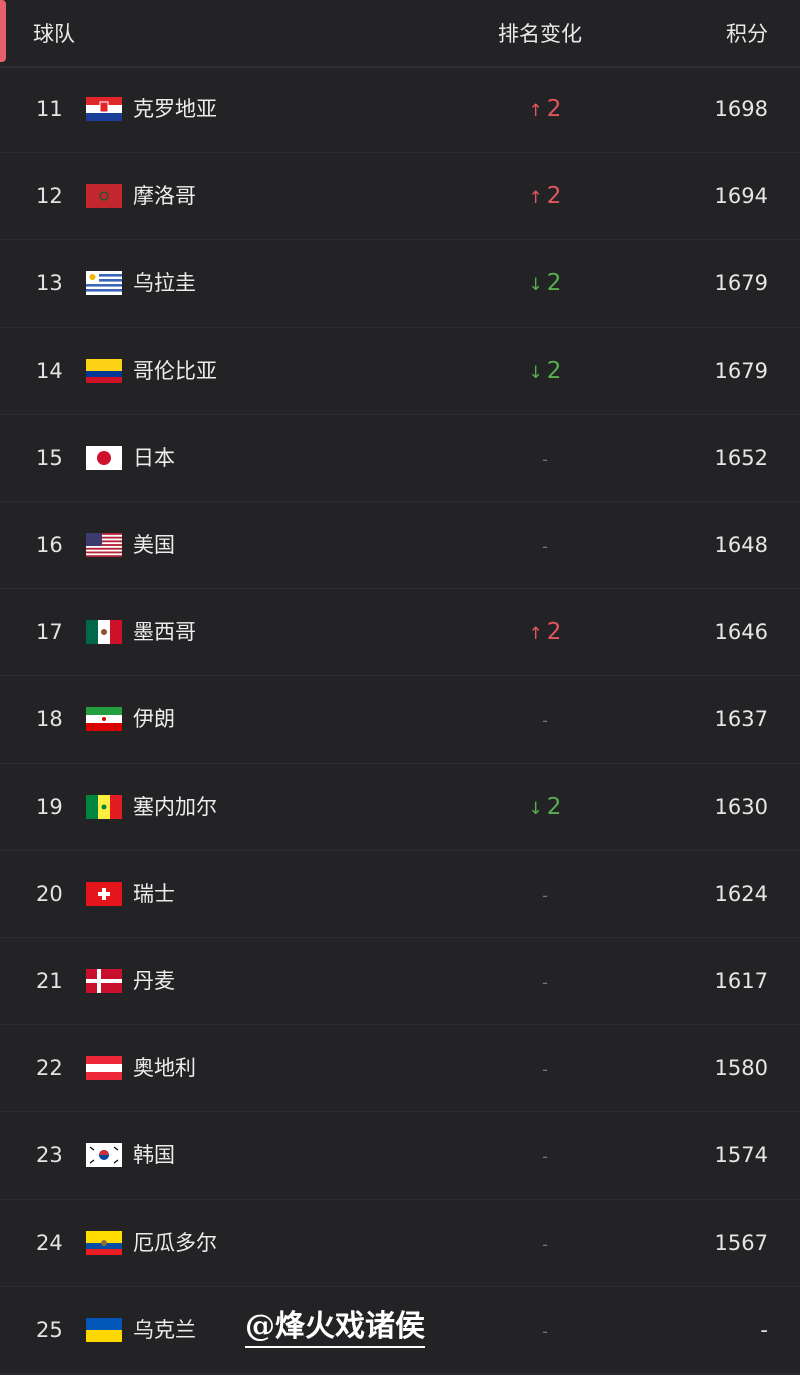  I want to click on header-accent-bar, so click(3, 31).